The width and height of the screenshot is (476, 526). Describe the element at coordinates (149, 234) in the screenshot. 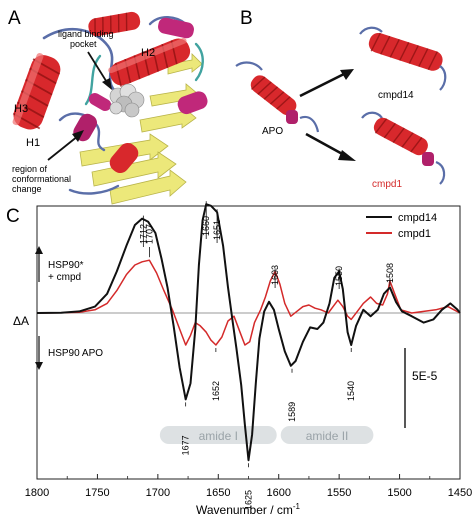

I see `peak-label-1707: 1707` at that location.